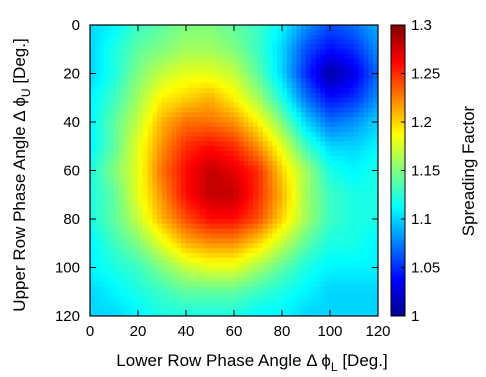 This screenshot has height=377, width=486. Describe the element at coordinates (138, 331) in the screenshot. I see `x-tick-label: 20` at that location.